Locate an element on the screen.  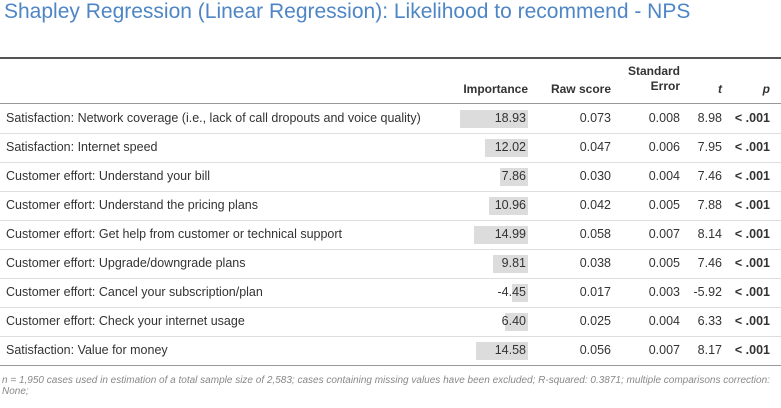
cell-value: 7.86 is located at coordinates (513, 176).